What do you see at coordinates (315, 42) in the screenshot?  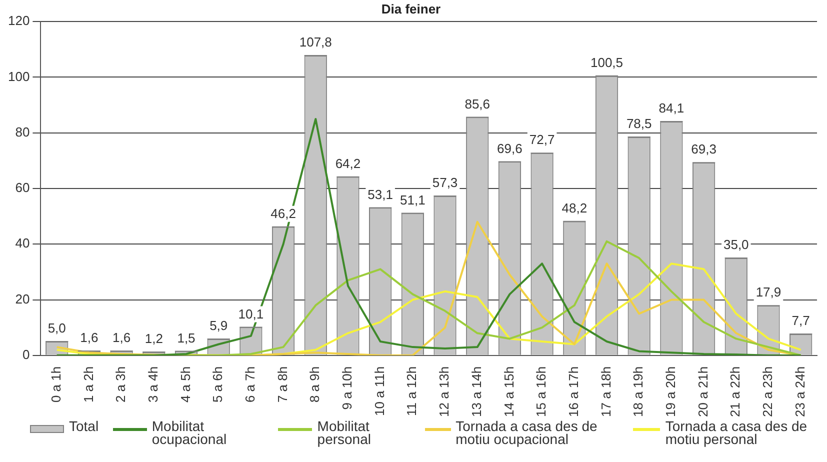 I see `data-label: 107,8` at bounding box center [315, 42].